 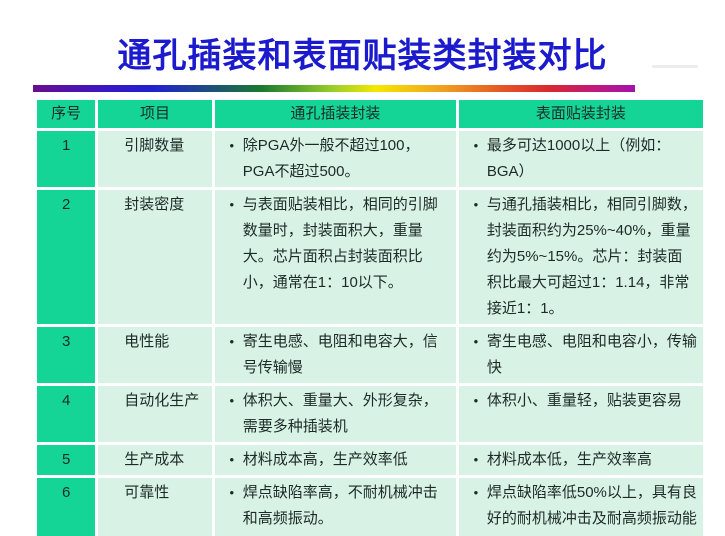 I want to click on surface-mount-text: 体积小、重量轻，贴装更容易, so click(x=584, y=400).